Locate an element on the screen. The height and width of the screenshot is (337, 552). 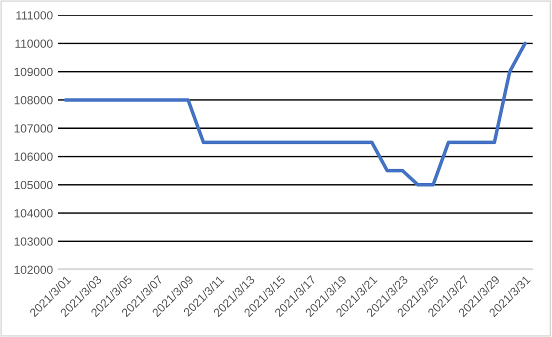
y-tick-label: 104000 is located at coordinates (33, 213).